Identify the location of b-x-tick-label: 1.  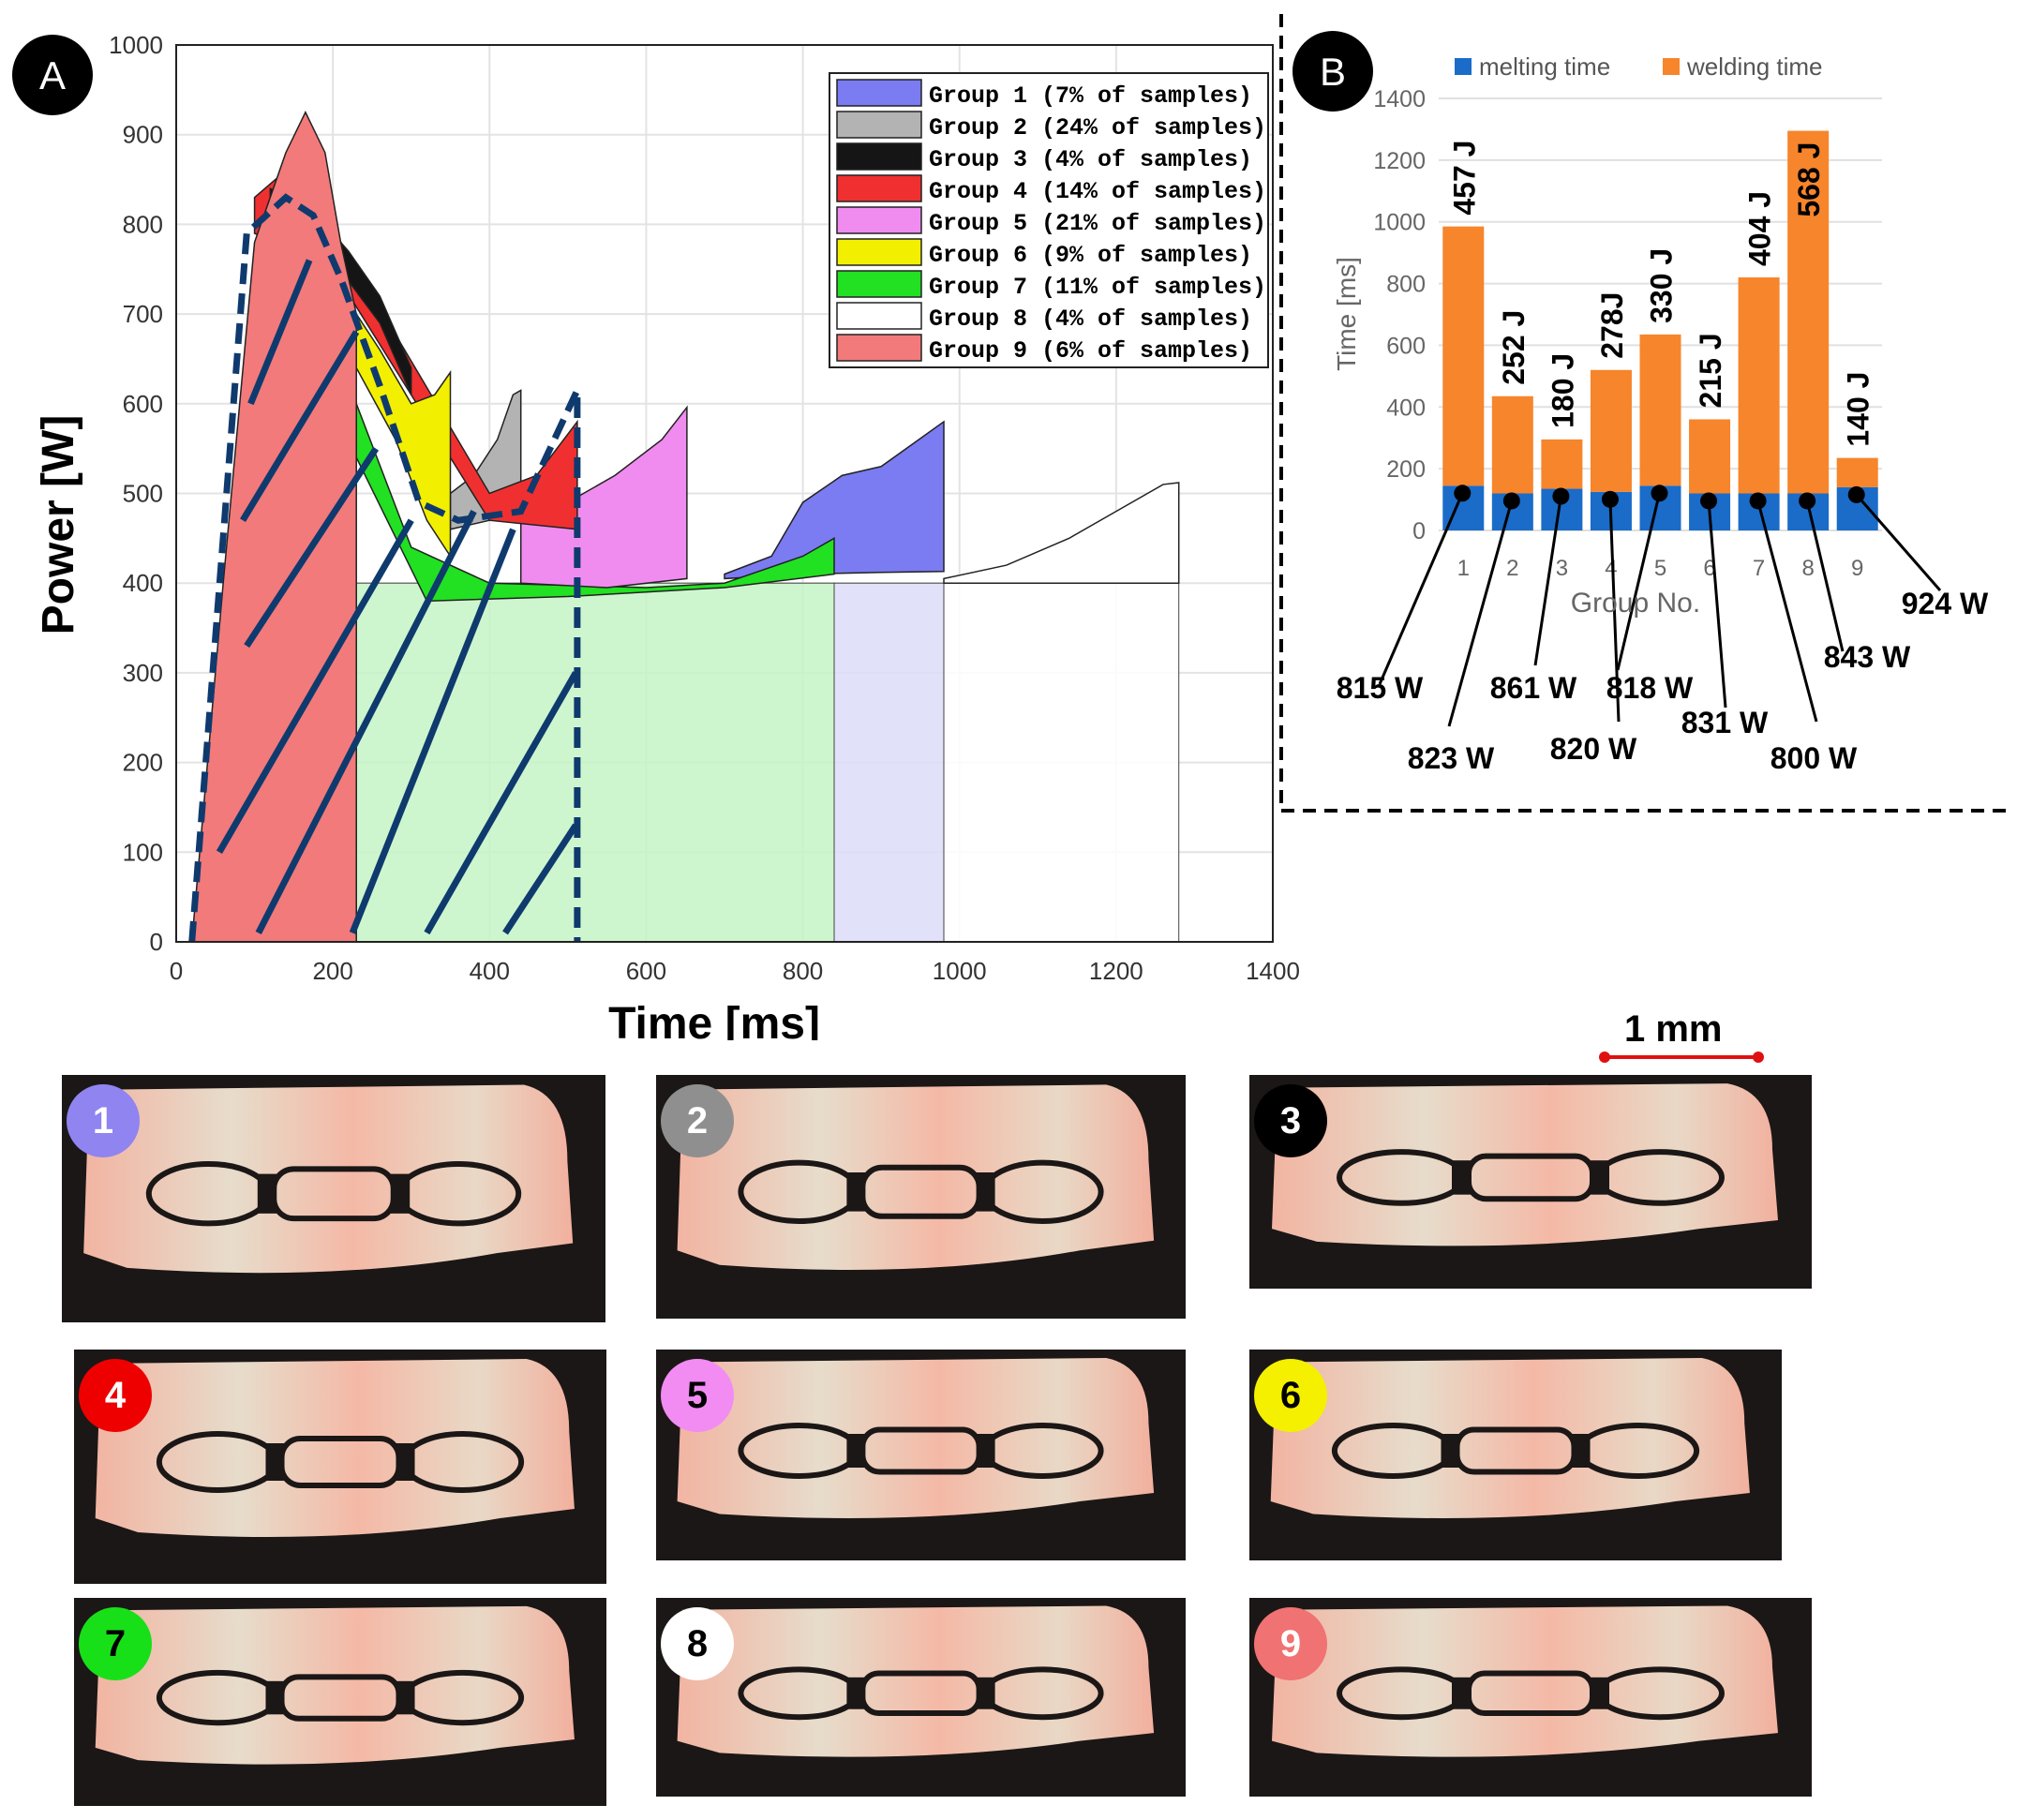
(1463, 568).